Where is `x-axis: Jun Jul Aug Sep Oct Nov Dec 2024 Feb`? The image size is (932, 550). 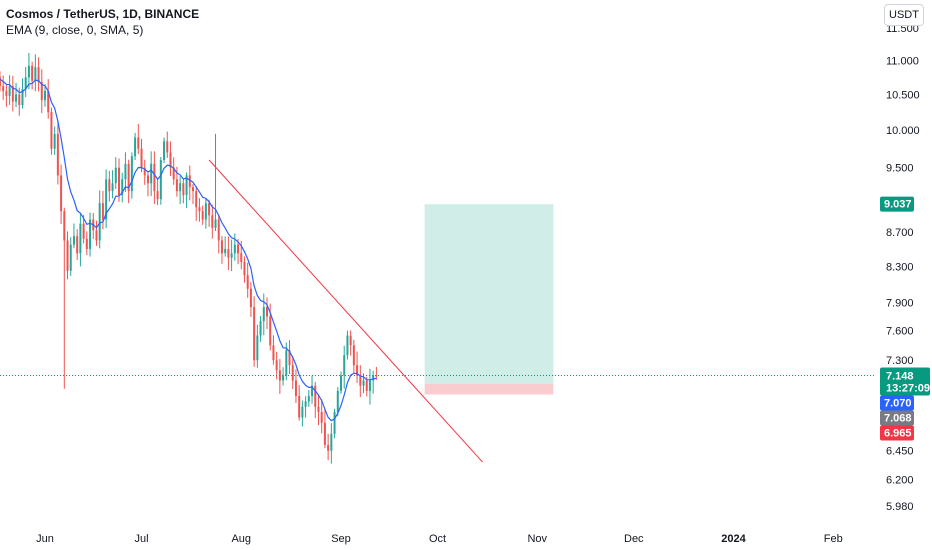 x-axis: Jun Jul Aug Sep Oct Nov Dec 2024 Feb is located at coordinates (439, 539).